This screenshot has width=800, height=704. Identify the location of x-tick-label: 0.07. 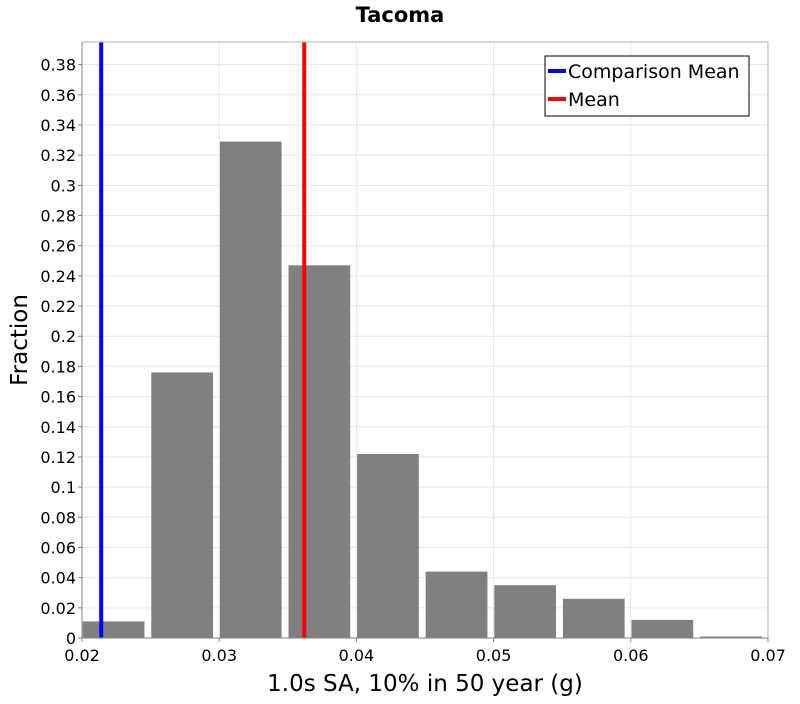
(768, 655).